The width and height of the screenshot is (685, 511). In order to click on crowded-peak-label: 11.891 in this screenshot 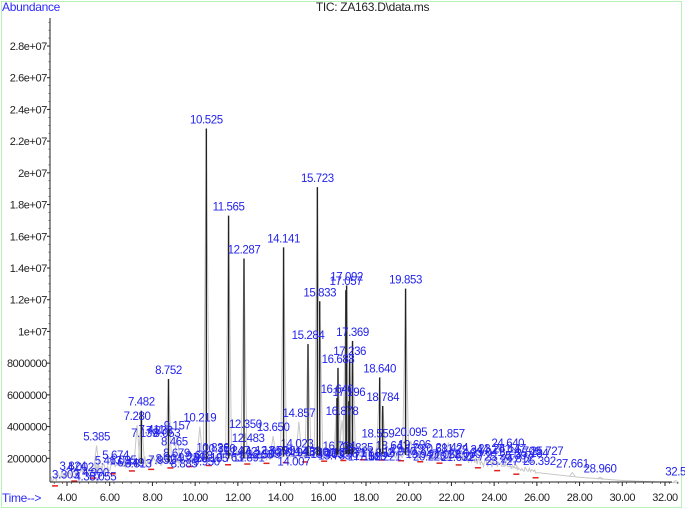, I will do `click(249, 458)`.